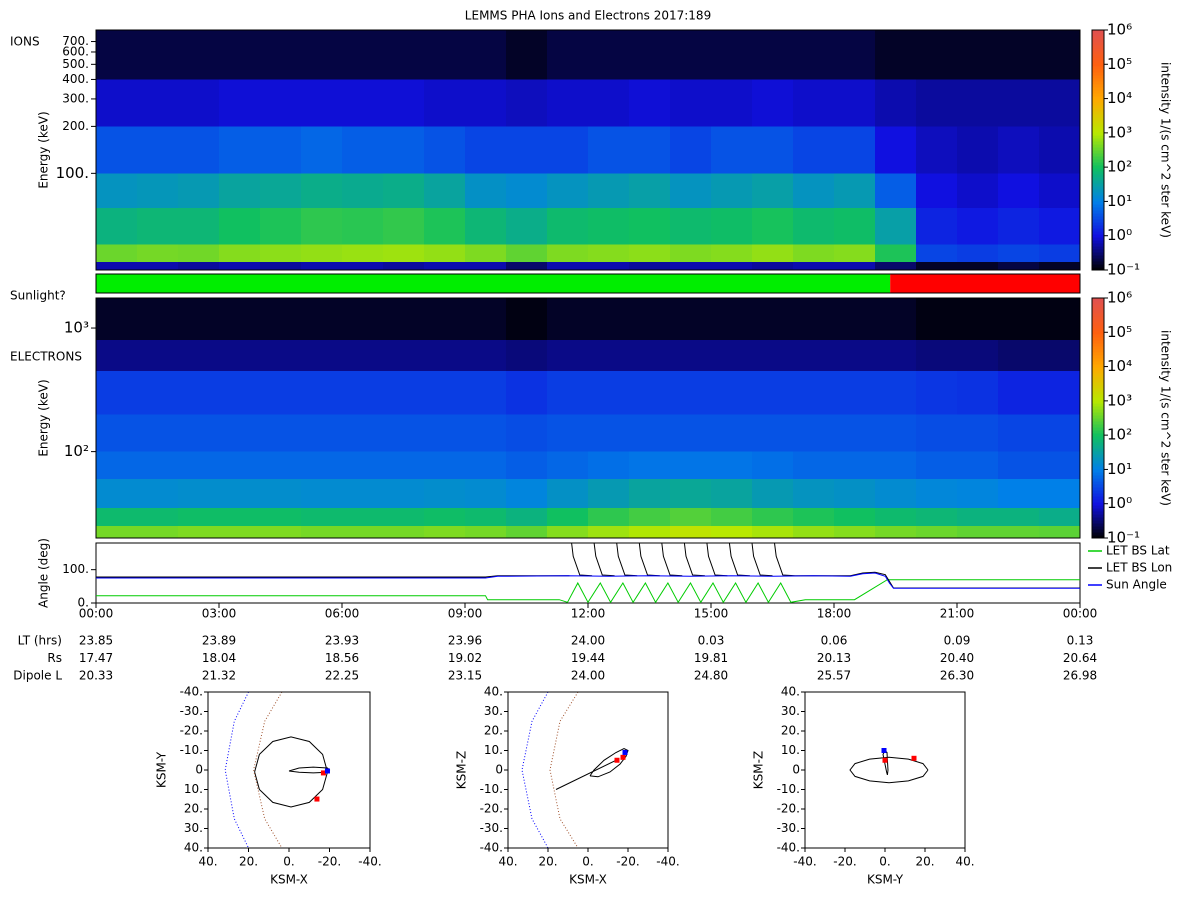  I want to click on ephemeris-value: 0.03, so click(711, 641).